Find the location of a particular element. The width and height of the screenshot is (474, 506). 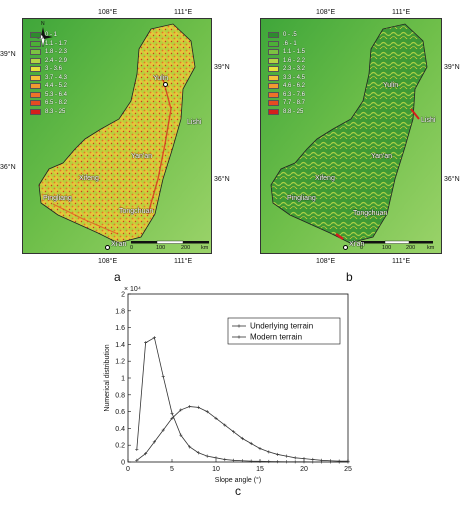

y-tick-label: 0.4 is located at coordinates (120, 429).